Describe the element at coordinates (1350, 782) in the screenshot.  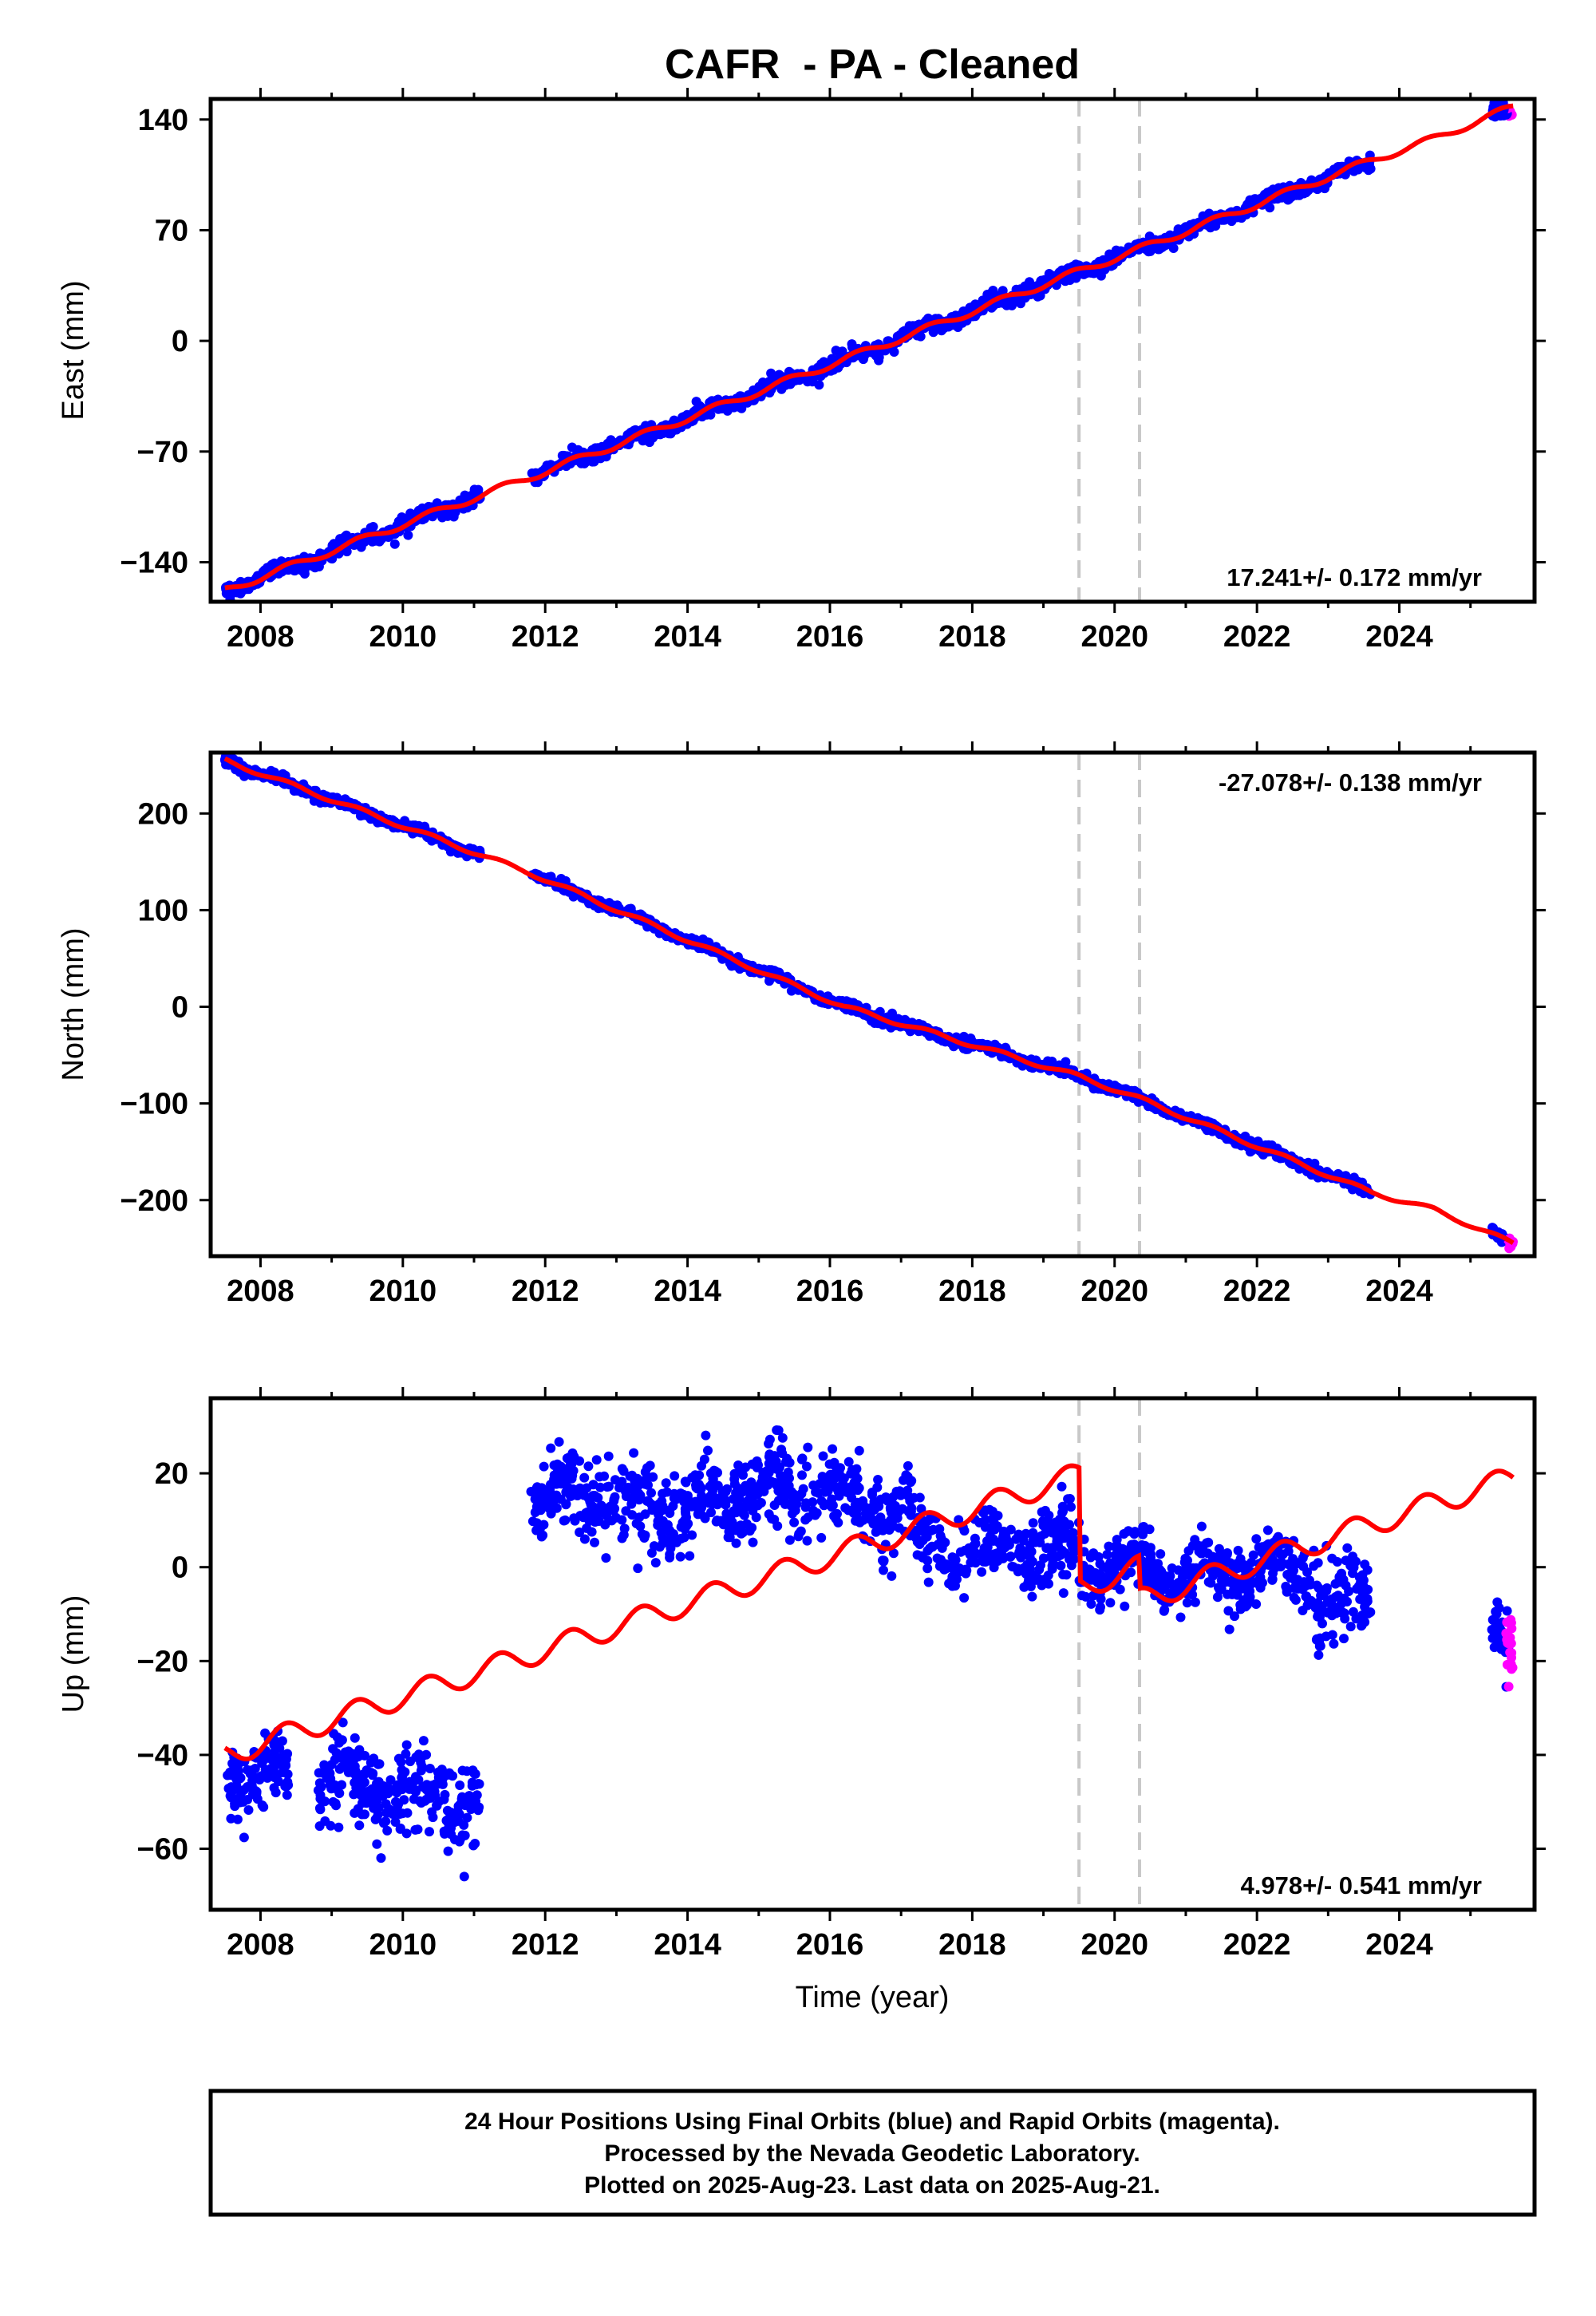
I see `rate-label-north: -27.078+/- 0.138 mm/yr` at that location.